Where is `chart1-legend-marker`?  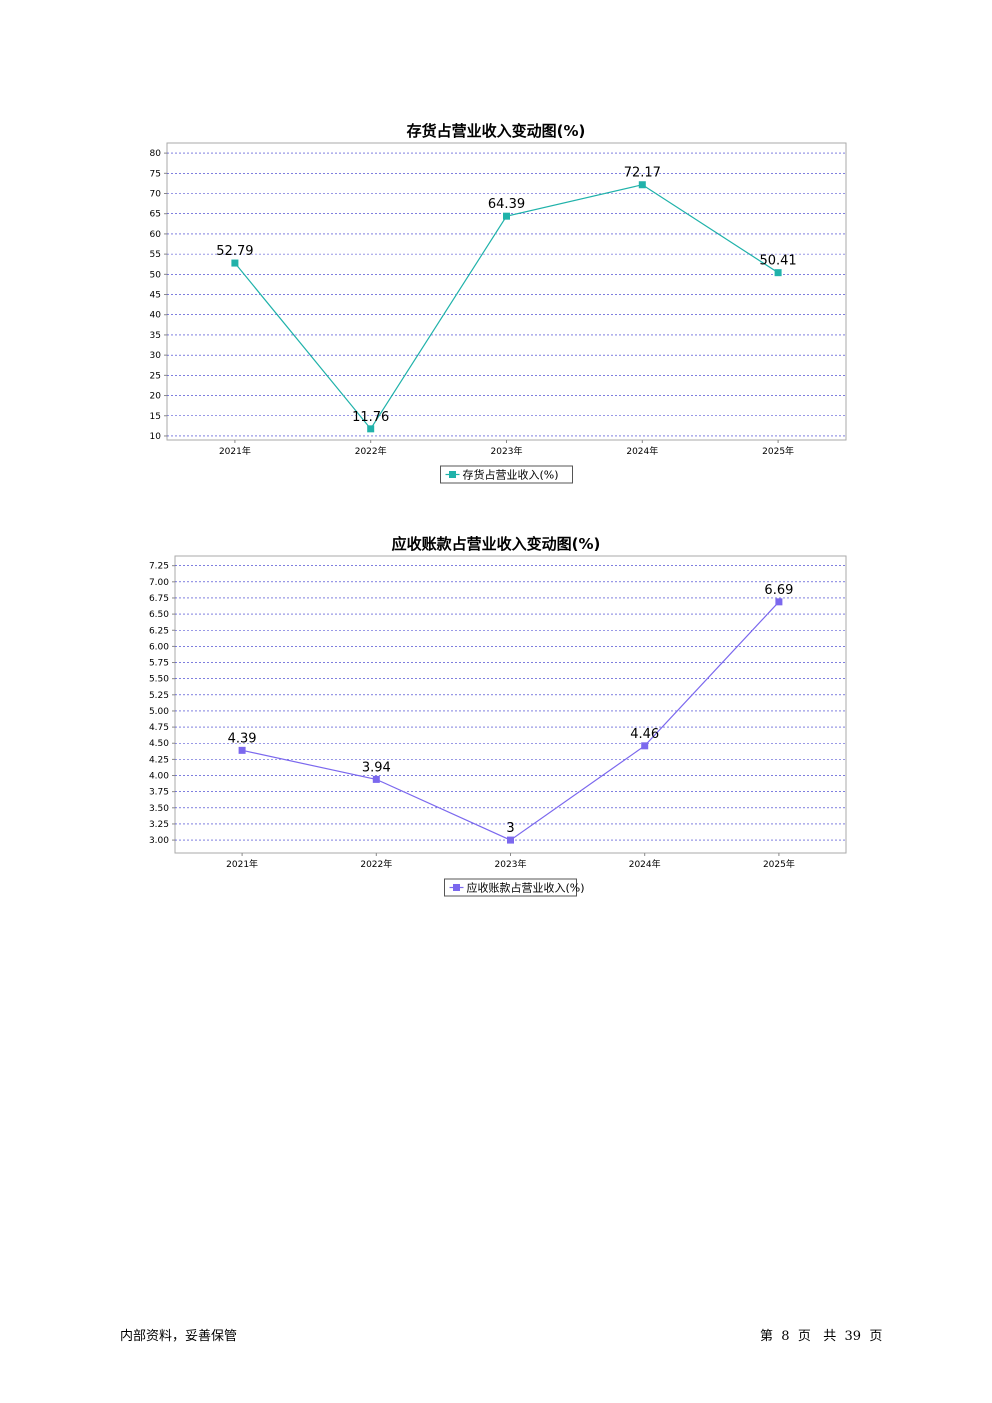
chart1-legend-marker is located at coordinates (452, 474).